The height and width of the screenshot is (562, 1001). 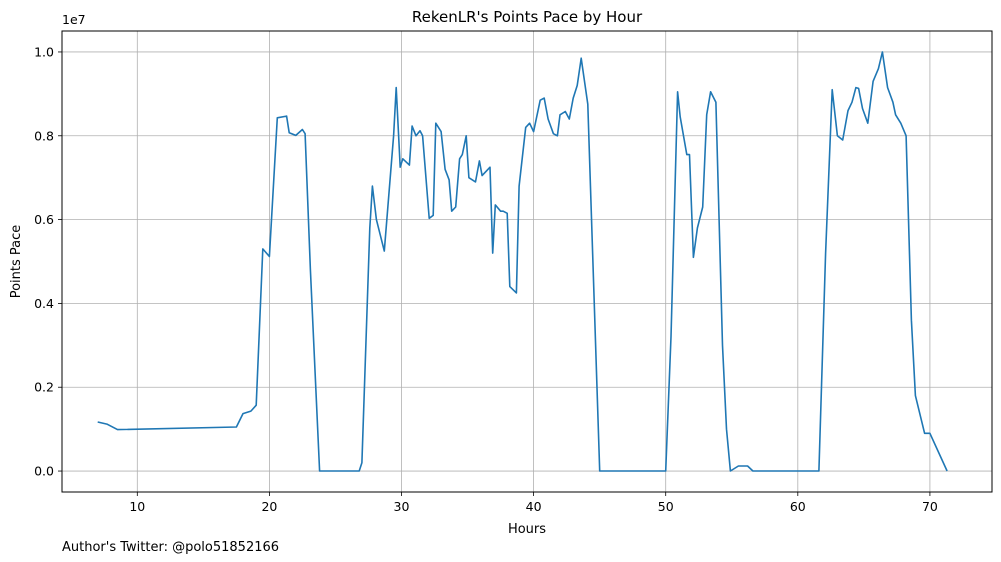 What do you see at coordinates (16, 262) in the screenshot?
I see `y-axis-label: Points Pace` at bounding box center [16, 262].